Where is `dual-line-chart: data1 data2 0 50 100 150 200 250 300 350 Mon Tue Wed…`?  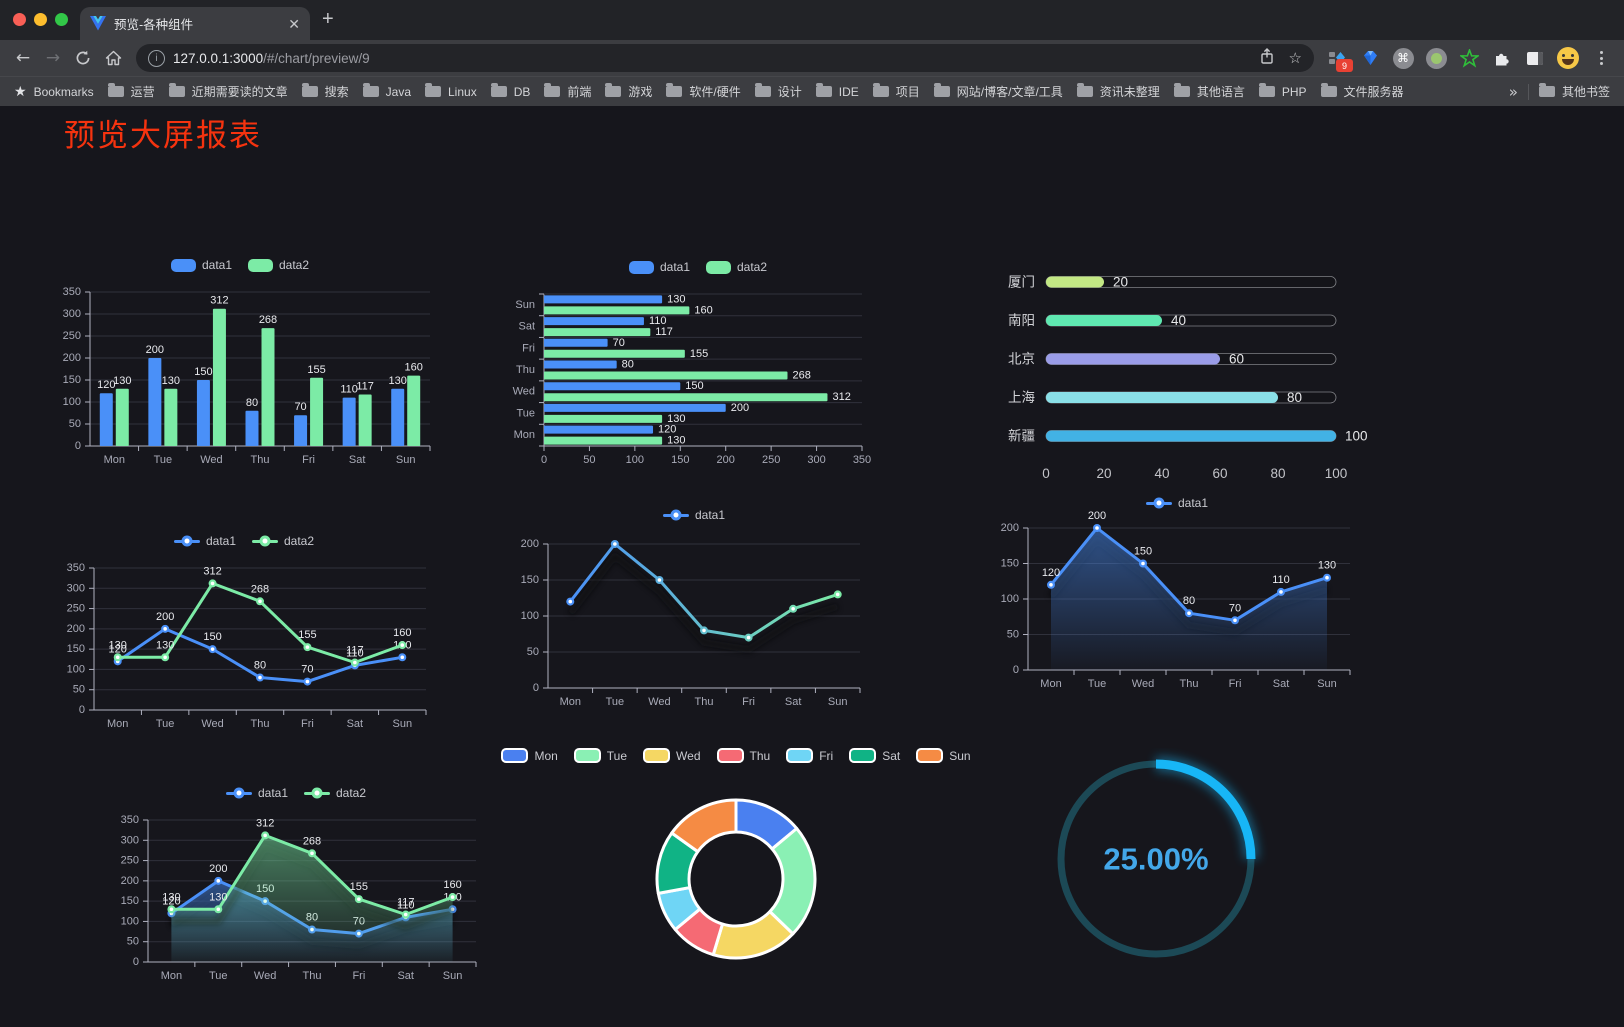 dual-line-chart: data1 data2 0 50 100 150 200 250 300 350 Mon Tue Wed… is located at coordinates (244, 634).